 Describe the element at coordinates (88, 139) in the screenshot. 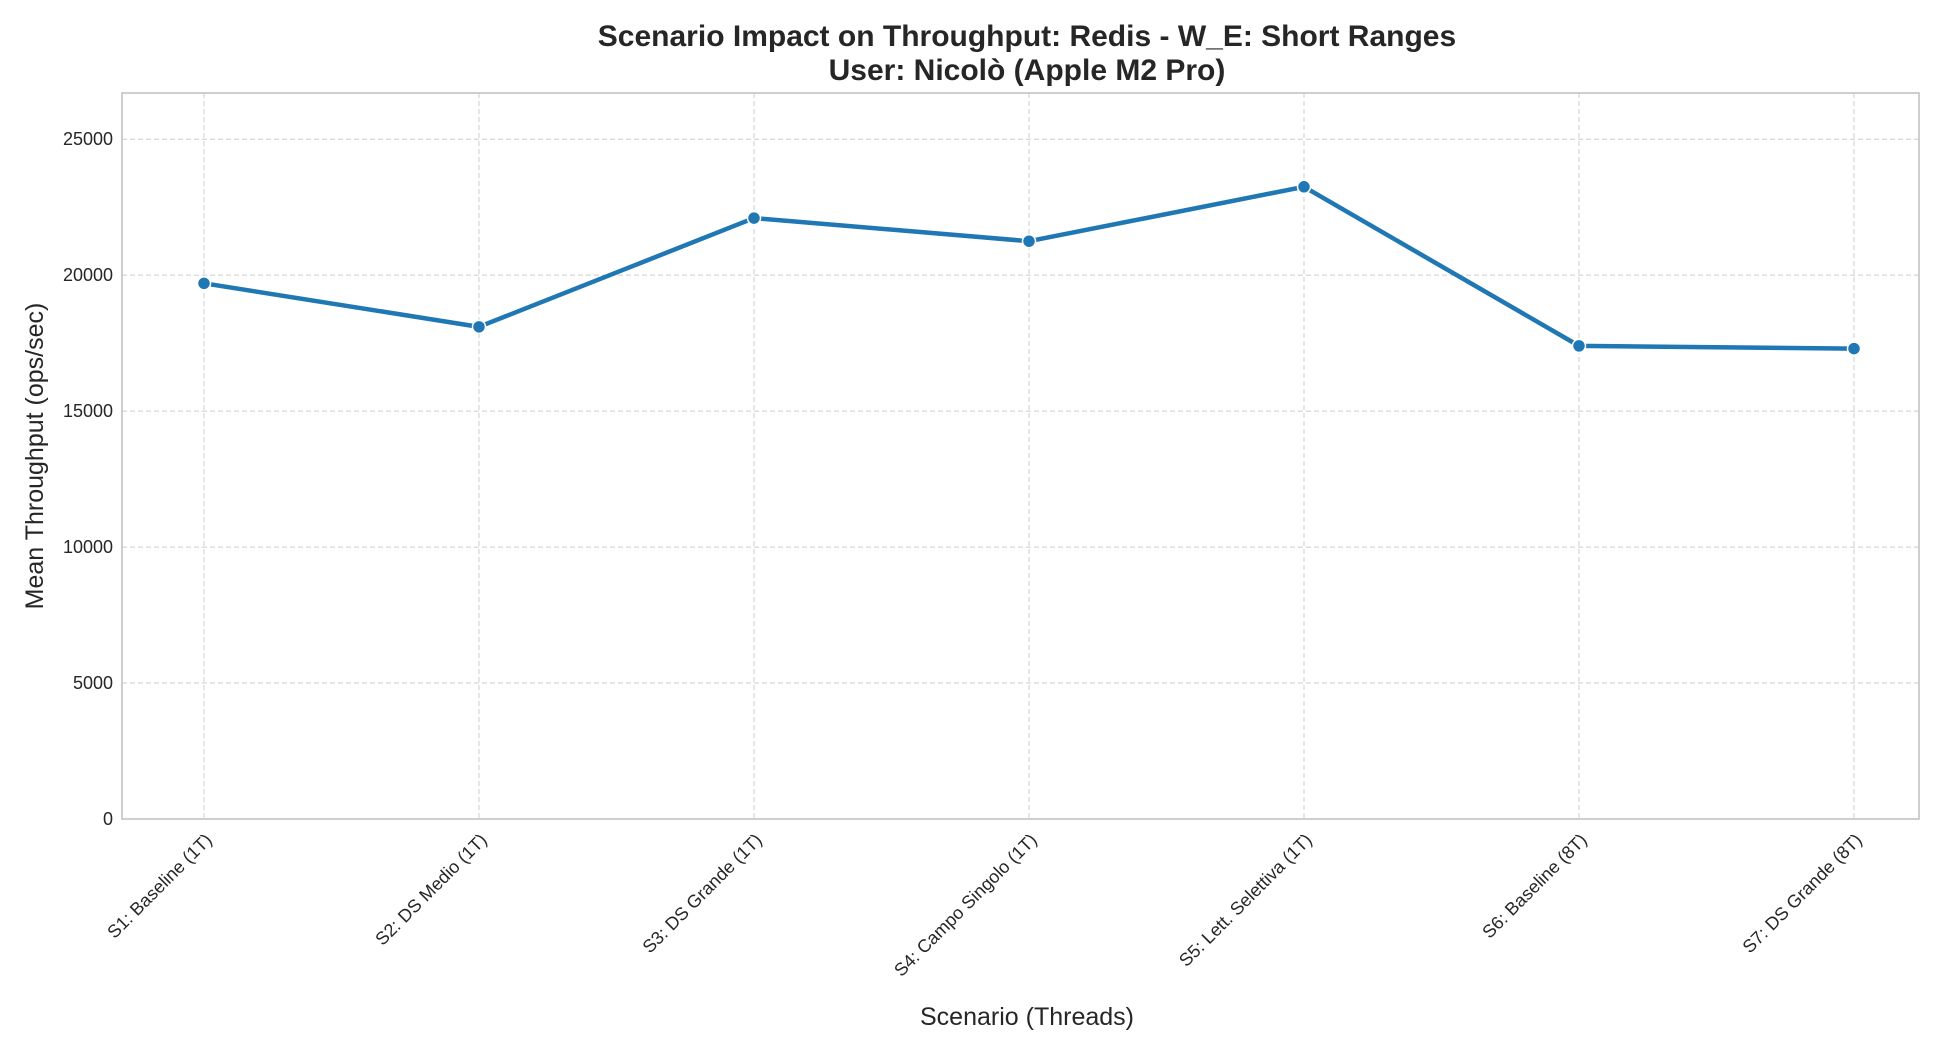

I see `y-tick-label: 25000` at that location.